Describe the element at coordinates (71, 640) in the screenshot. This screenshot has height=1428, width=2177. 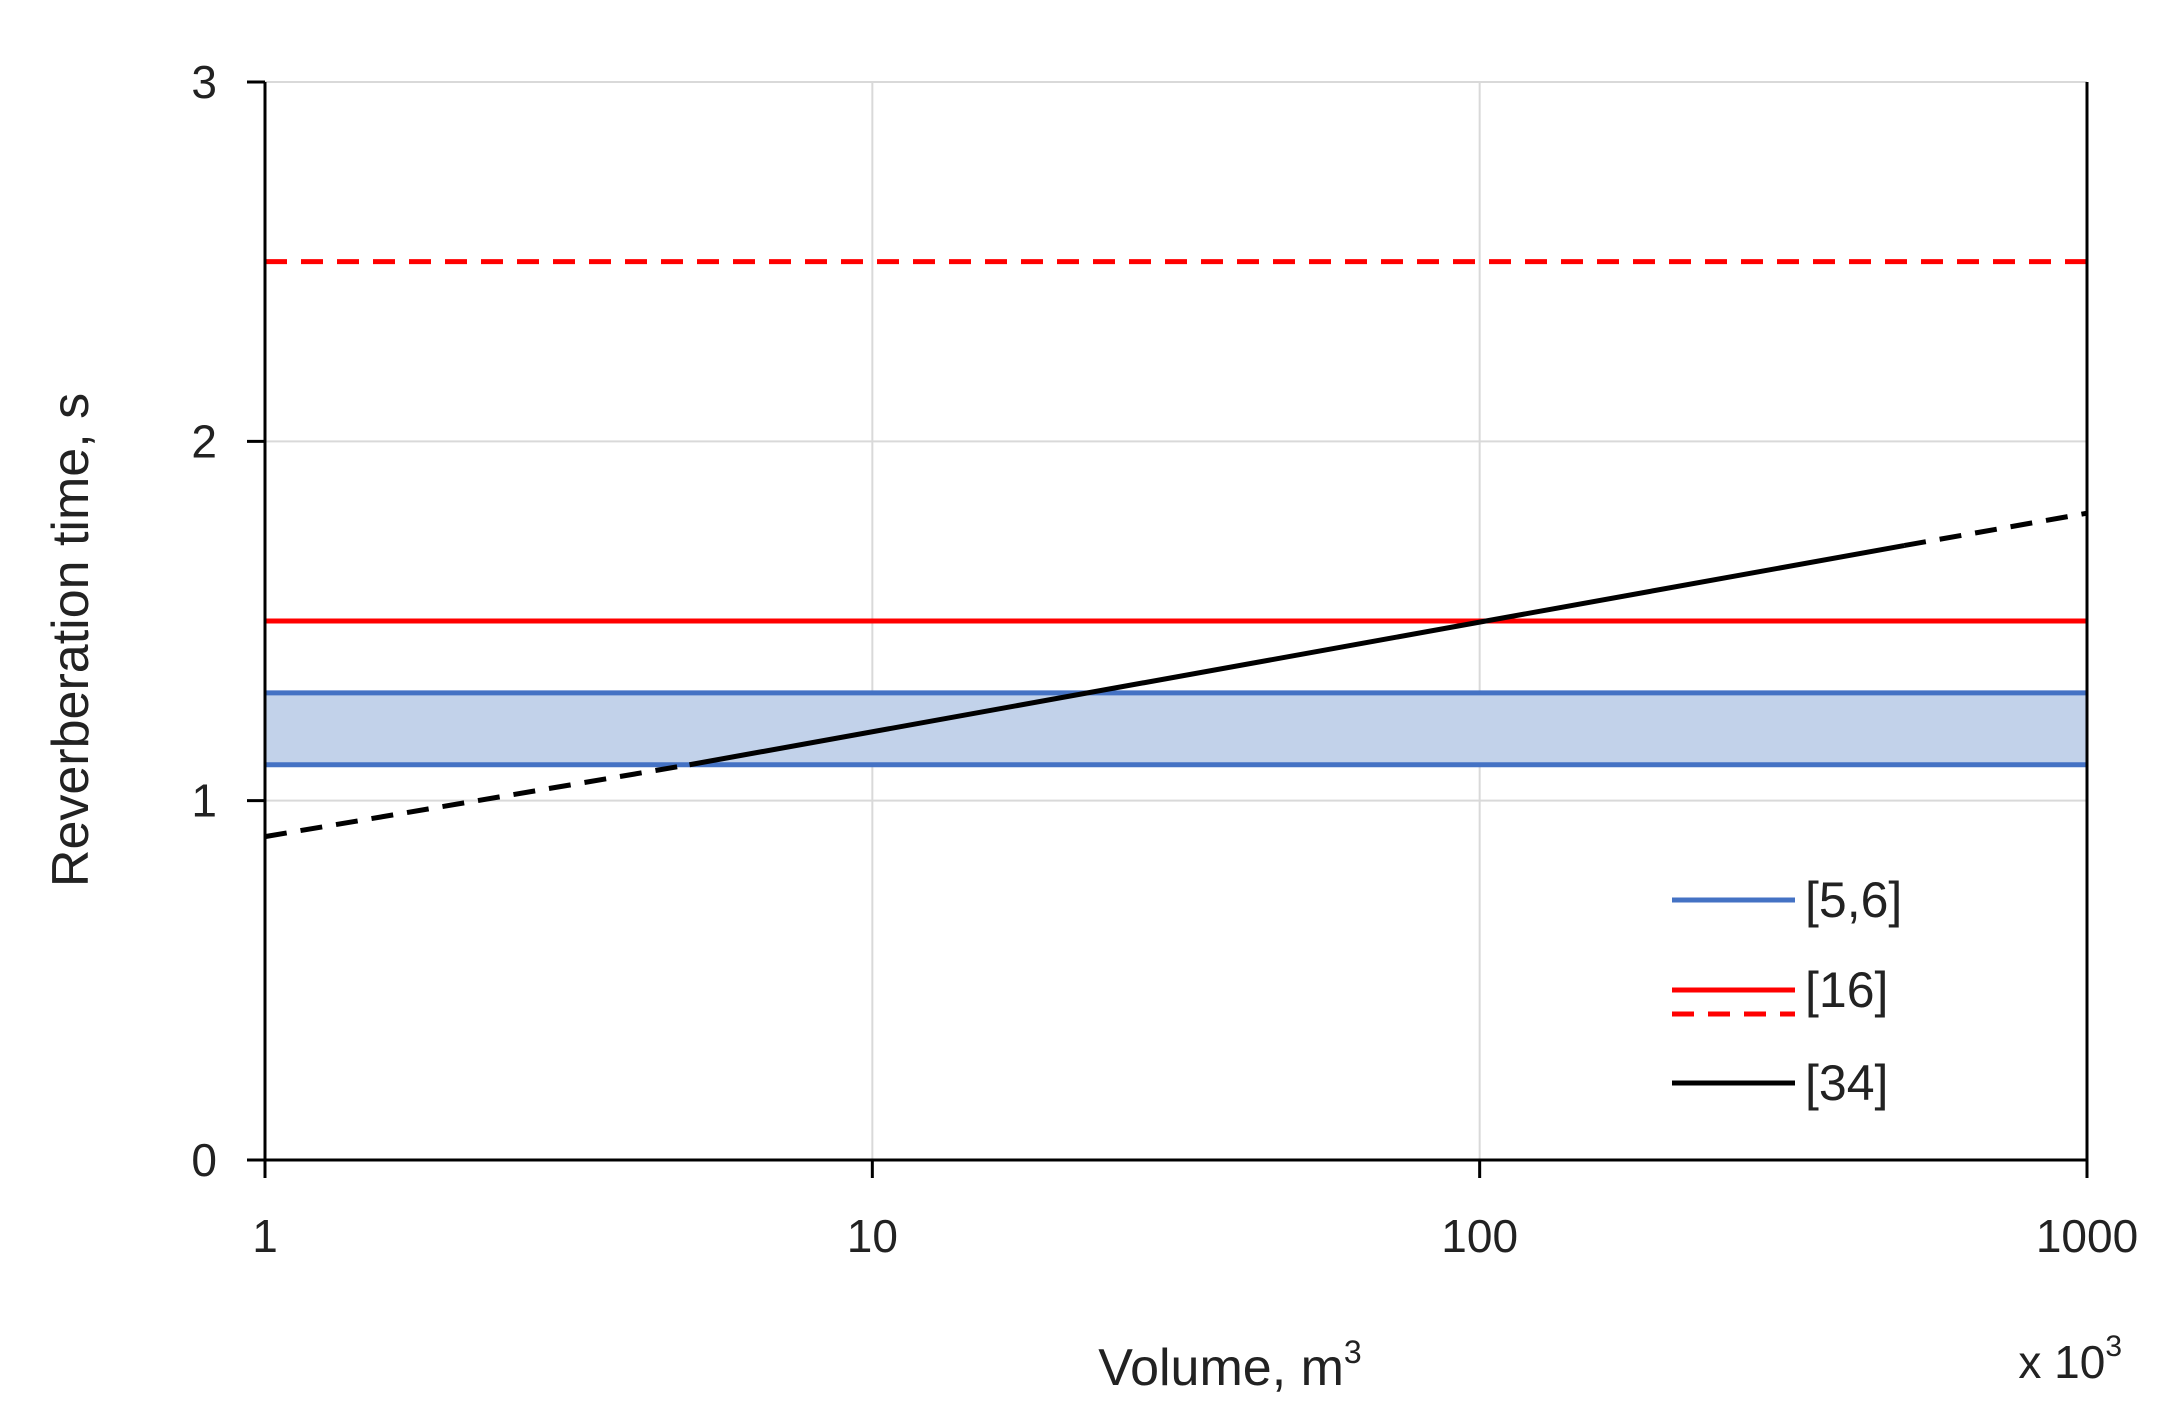
I see `y-axis-title: Reverberation time, s` at that location.